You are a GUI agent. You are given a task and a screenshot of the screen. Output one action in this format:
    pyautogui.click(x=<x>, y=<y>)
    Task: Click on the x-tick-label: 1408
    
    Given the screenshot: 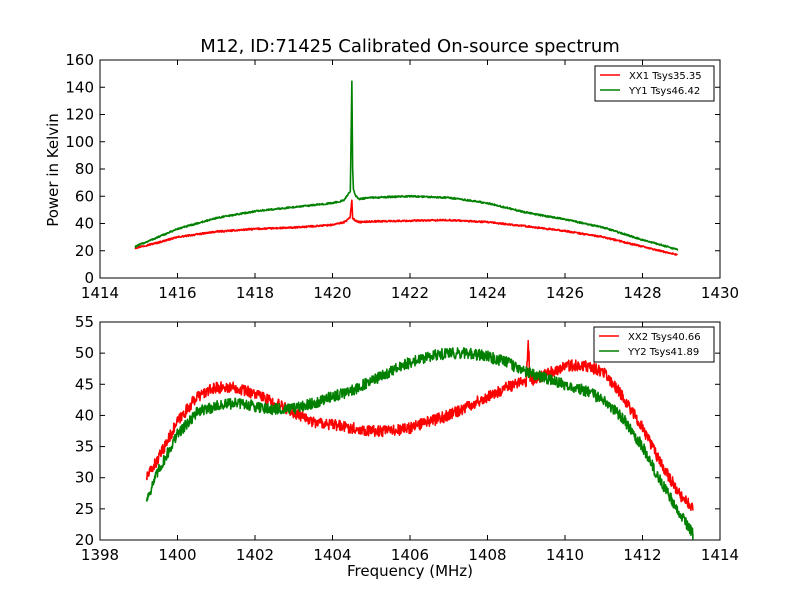 What is the action you would take?
    pyautogui.click(x=487, y=555)
    